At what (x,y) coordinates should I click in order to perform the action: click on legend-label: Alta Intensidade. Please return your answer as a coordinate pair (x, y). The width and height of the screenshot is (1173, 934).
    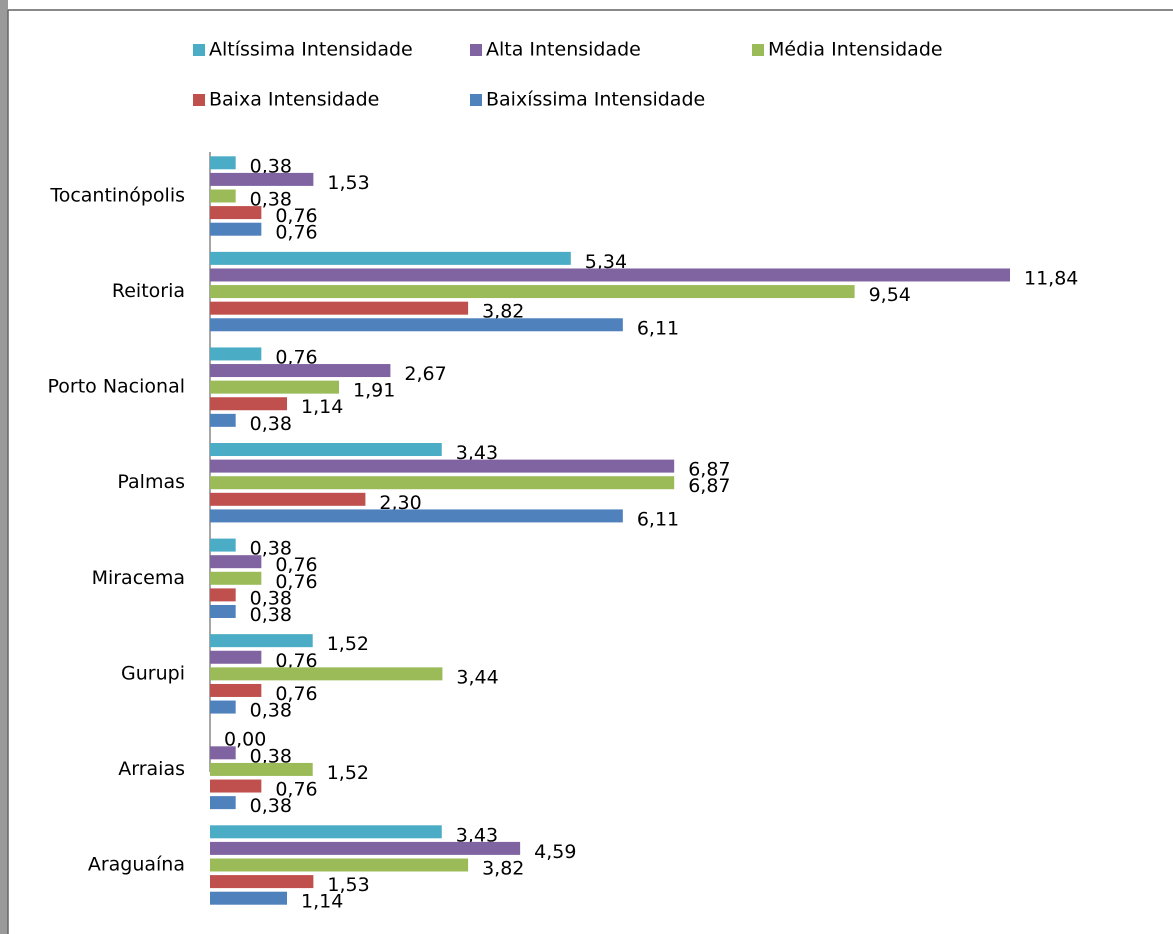
    Looking at the image, I should click on (563, 50).